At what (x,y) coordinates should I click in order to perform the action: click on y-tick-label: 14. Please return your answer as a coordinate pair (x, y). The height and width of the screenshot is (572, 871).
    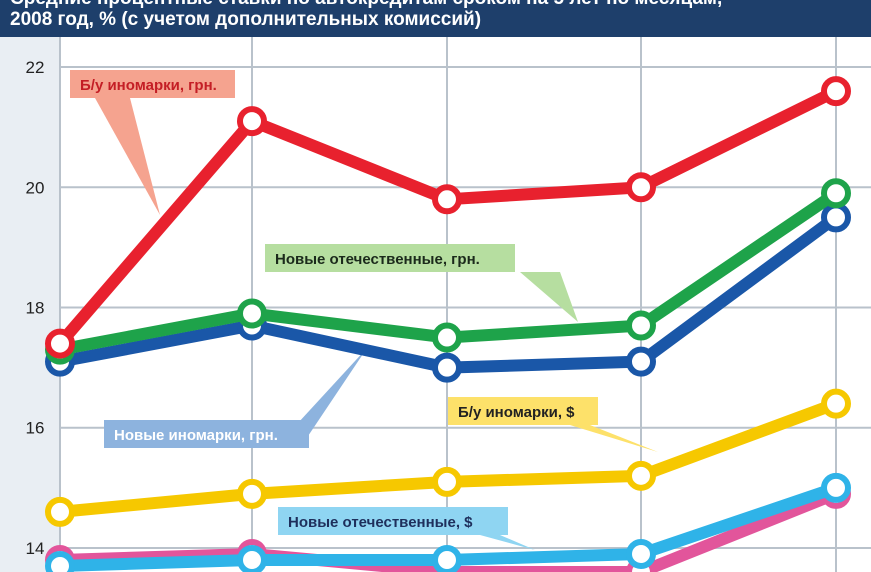
    Looking at the image, I should click on (35, 548).